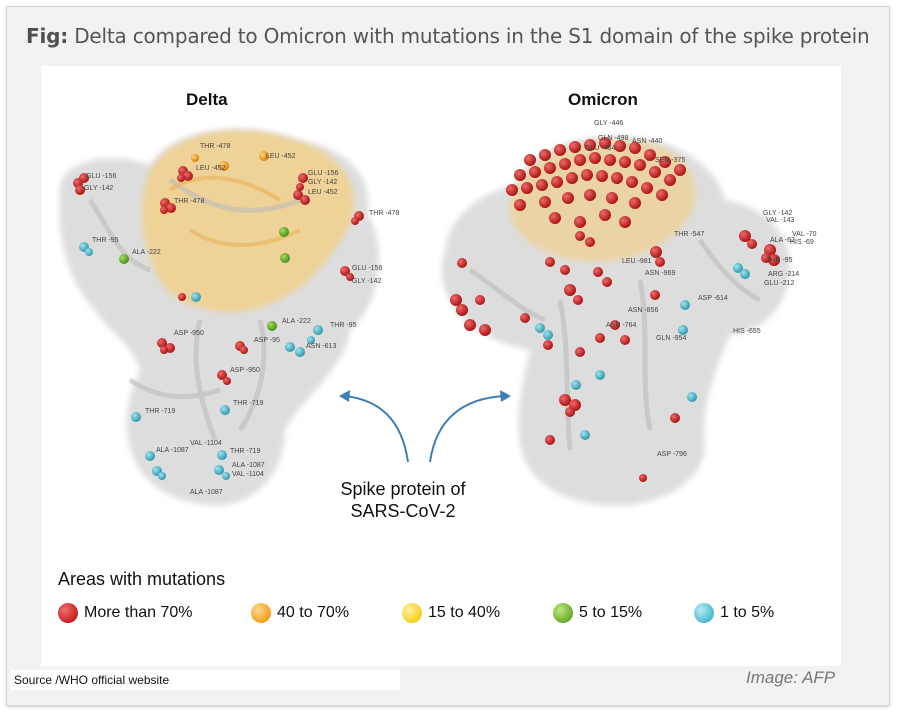 The height and width of the screenshot is (713, 897). What do you see at coordinates (344, 396) in the screenshot?
I see `arrowhead-left-icon` at bounding box center [344, 396].